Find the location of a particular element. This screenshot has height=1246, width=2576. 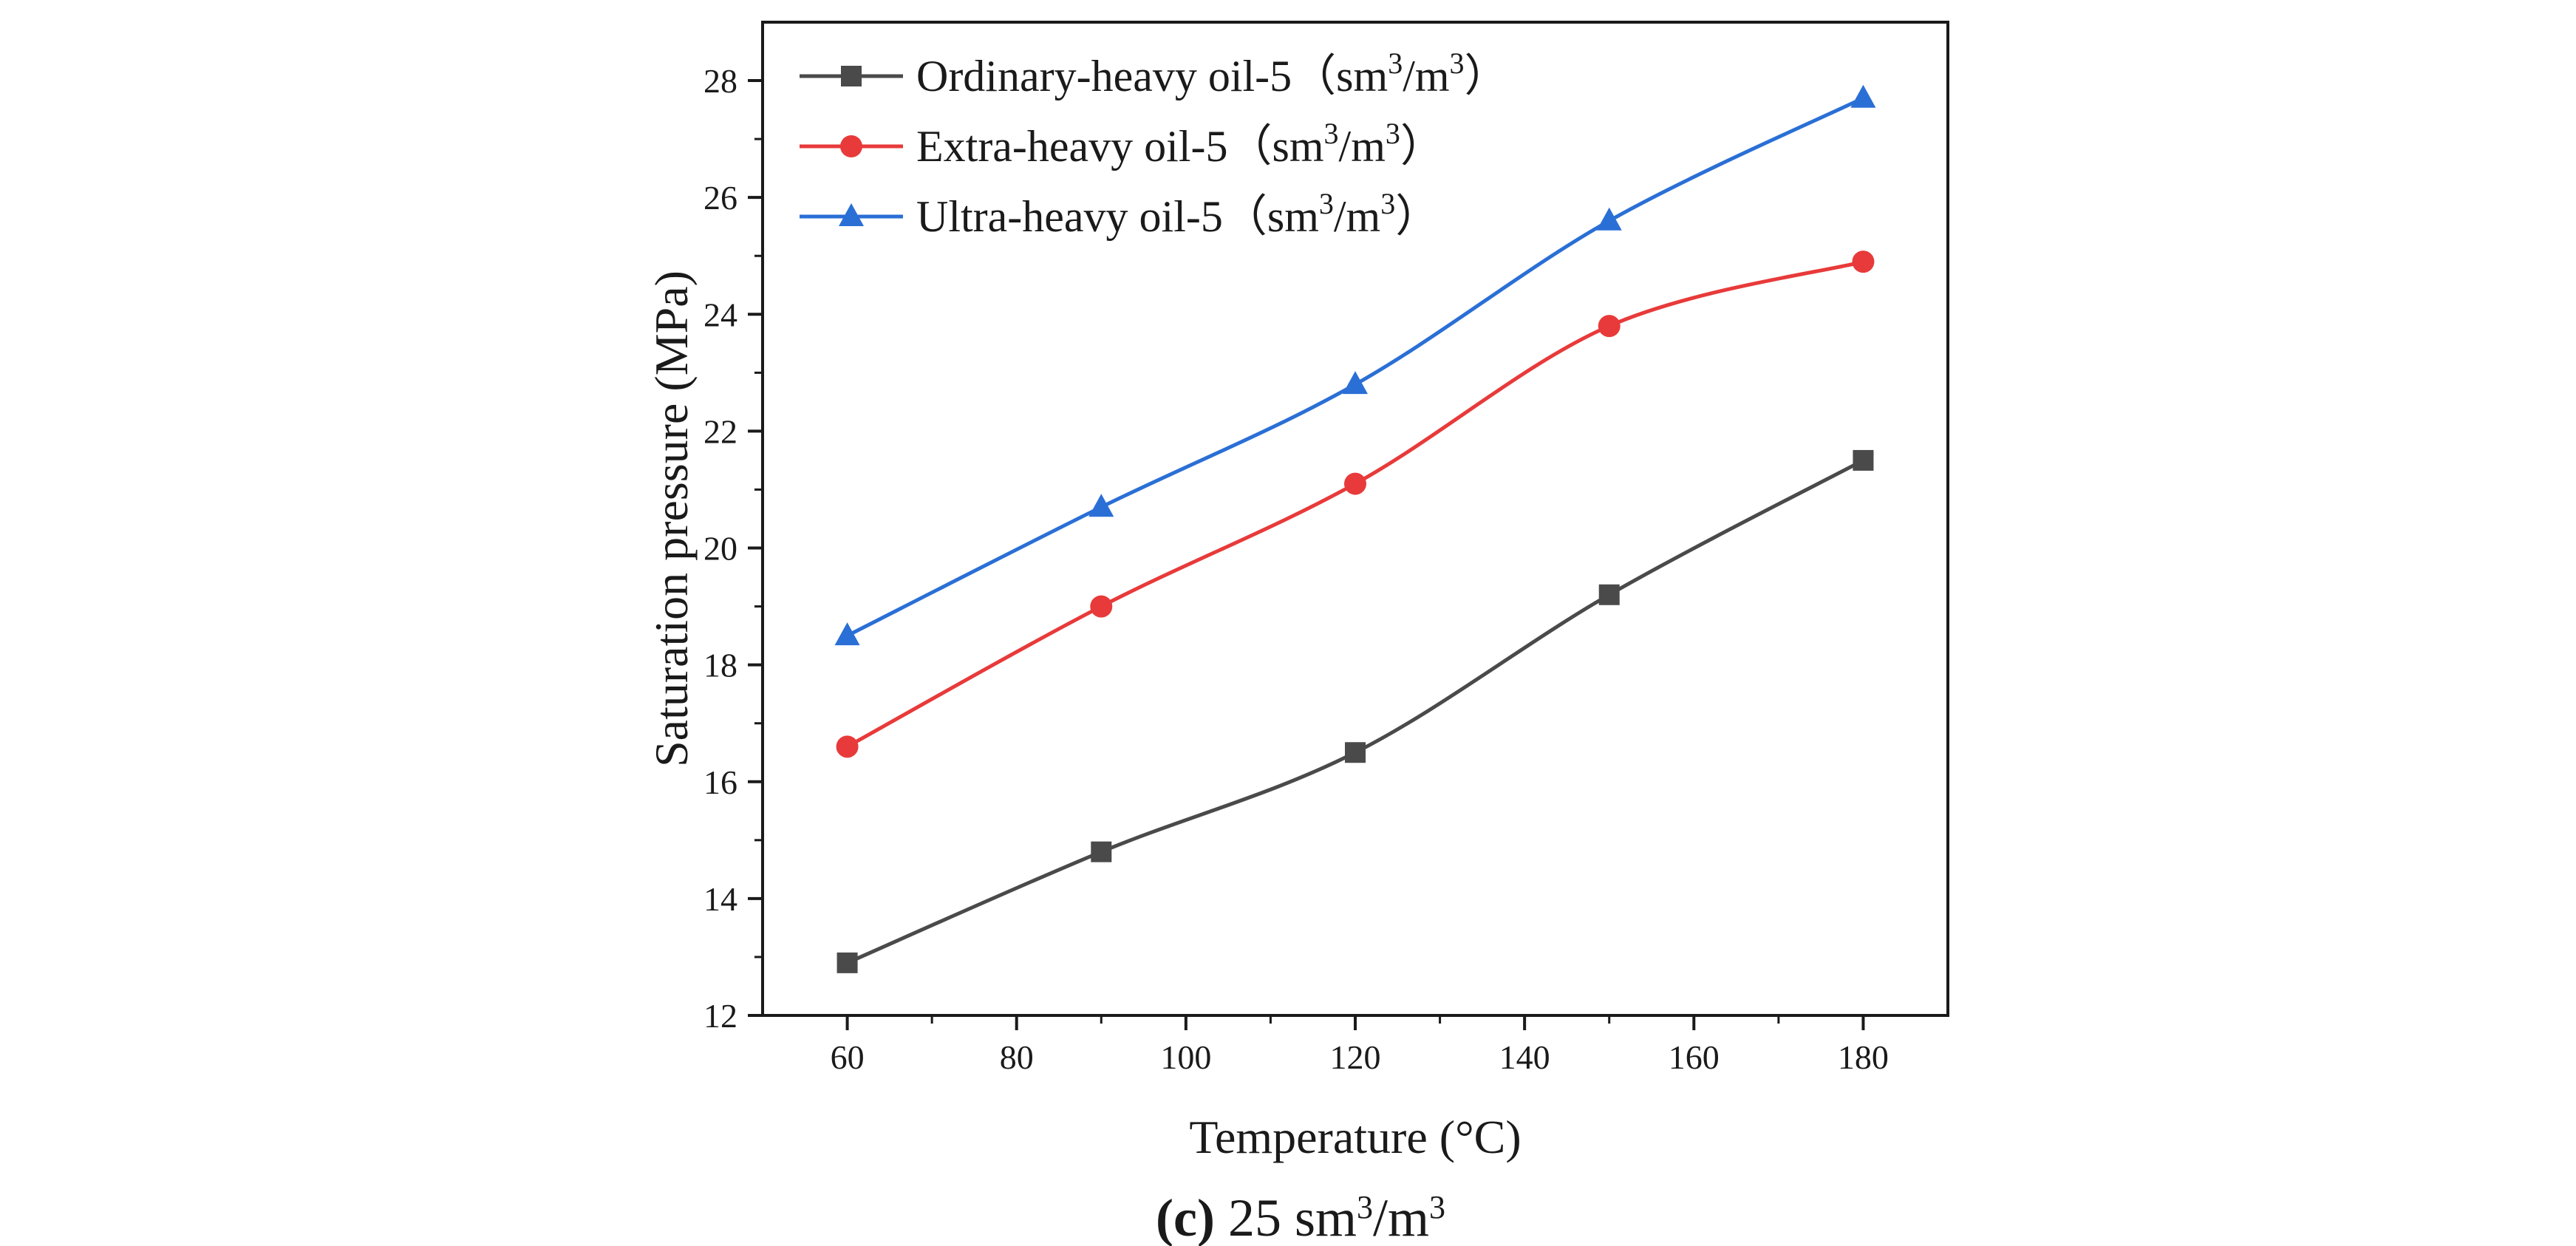

x-axis-title: Temperature (°C) is located at coordinates (1355, 1137).